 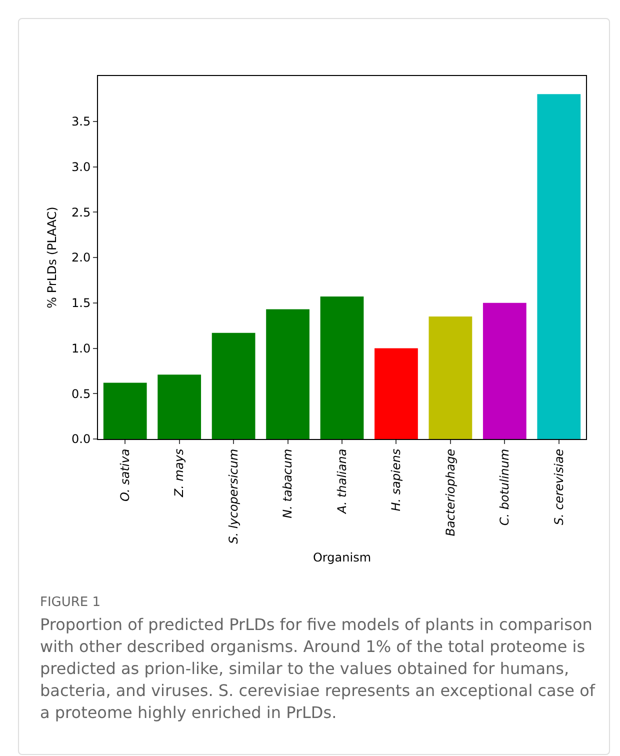 I want to click on y-tick-label: 0.0, so click(x=81, y=439).